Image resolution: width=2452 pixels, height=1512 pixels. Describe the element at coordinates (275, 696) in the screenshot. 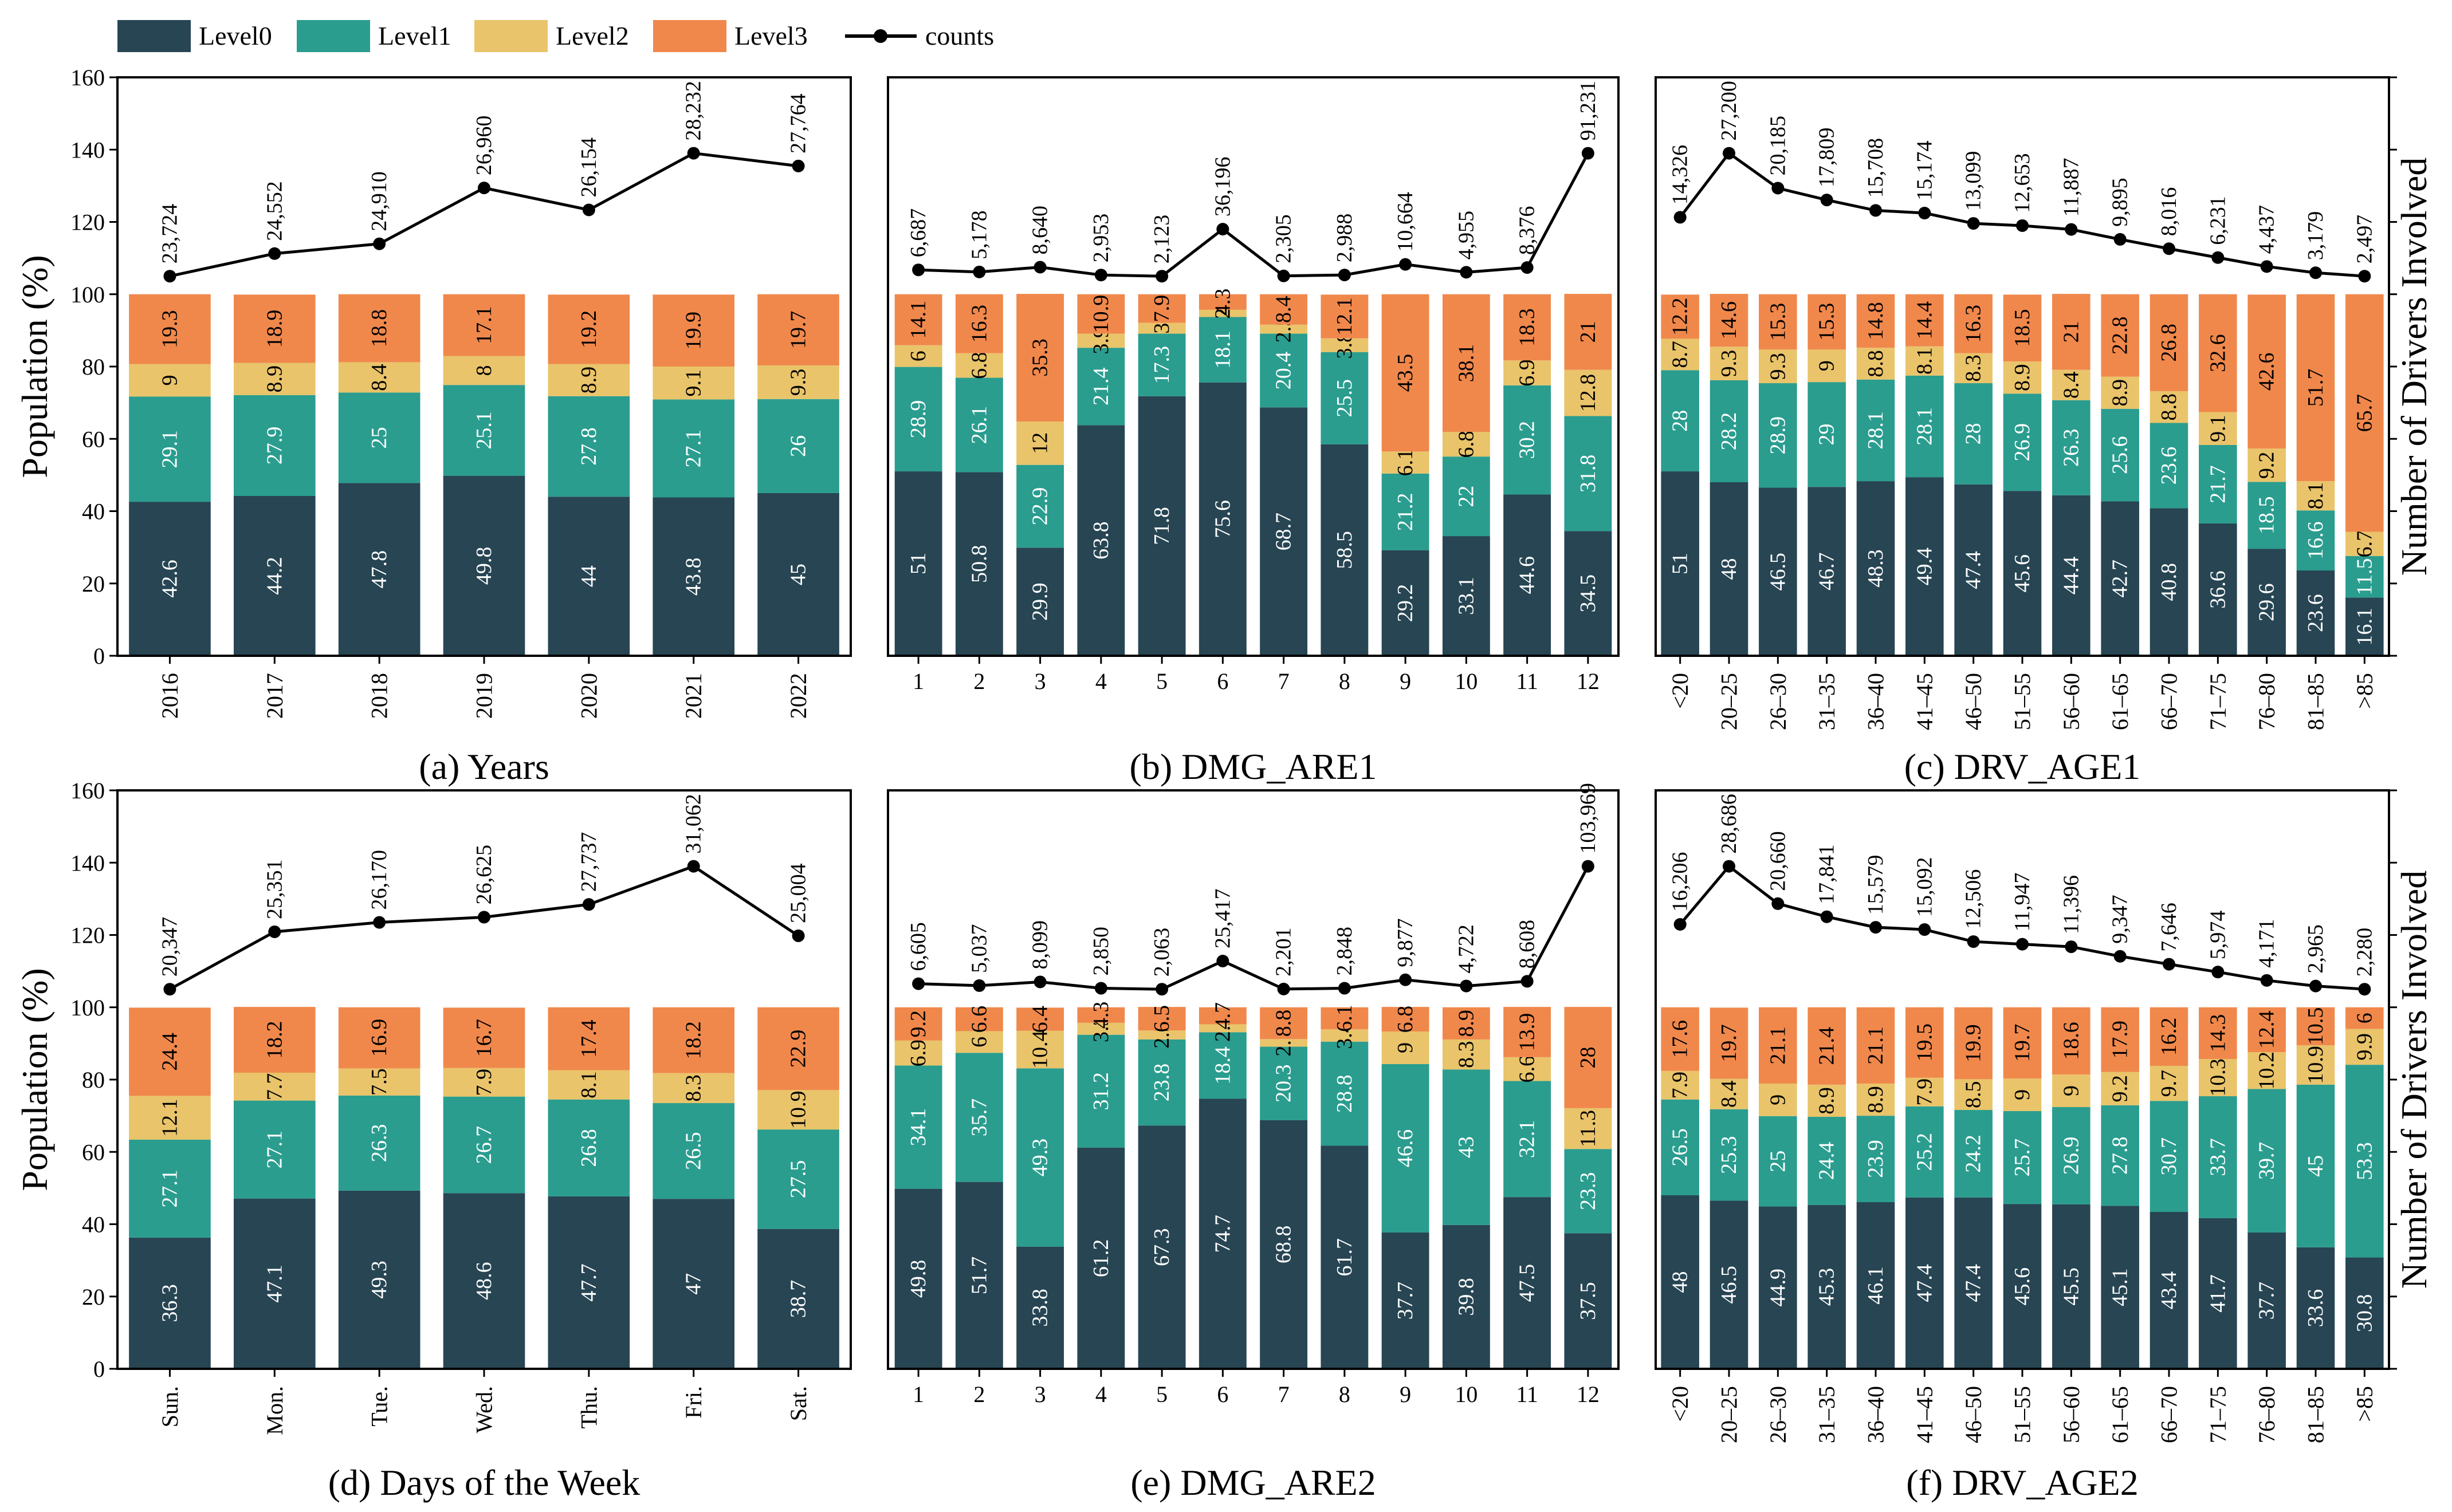

I see `x-tick-label-a-1: 2017` at that location.